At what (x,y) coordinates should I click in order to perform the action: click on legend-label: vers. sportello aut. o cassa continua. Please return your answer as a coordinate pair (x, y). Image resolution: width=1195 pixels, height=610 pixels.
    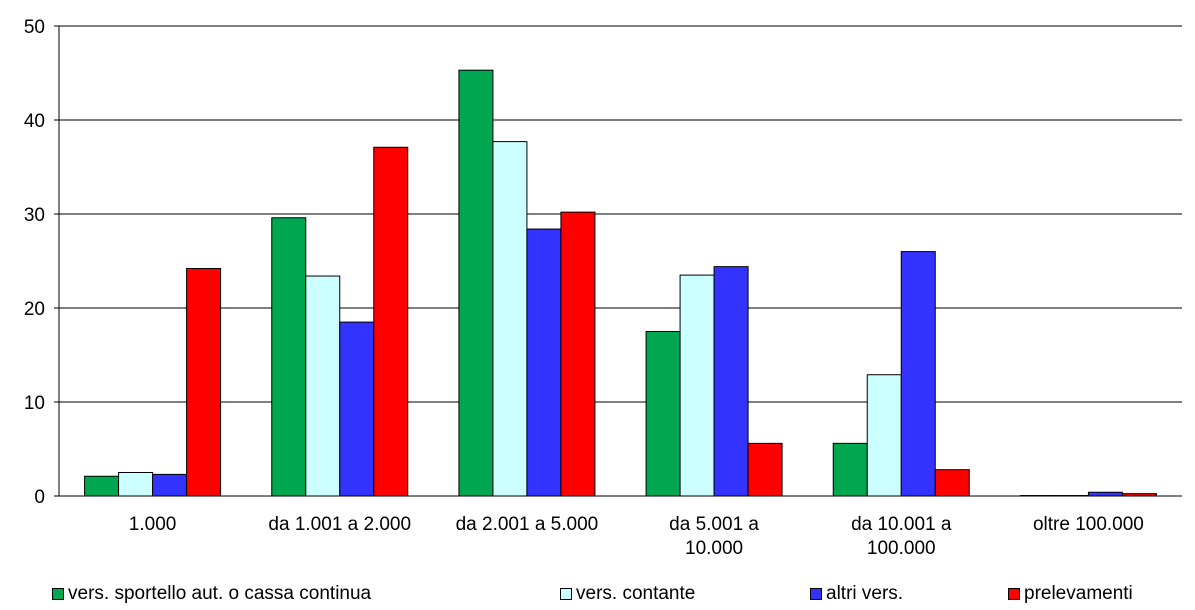
    Looking at the image, I should click on (220, 593).